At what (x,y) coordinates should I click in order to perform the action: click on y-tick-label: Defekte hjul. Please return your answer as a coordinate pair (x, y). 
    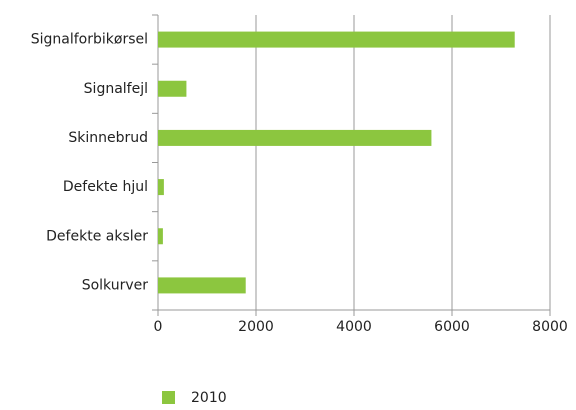
    Looking at the image, I should click on (105, 187).